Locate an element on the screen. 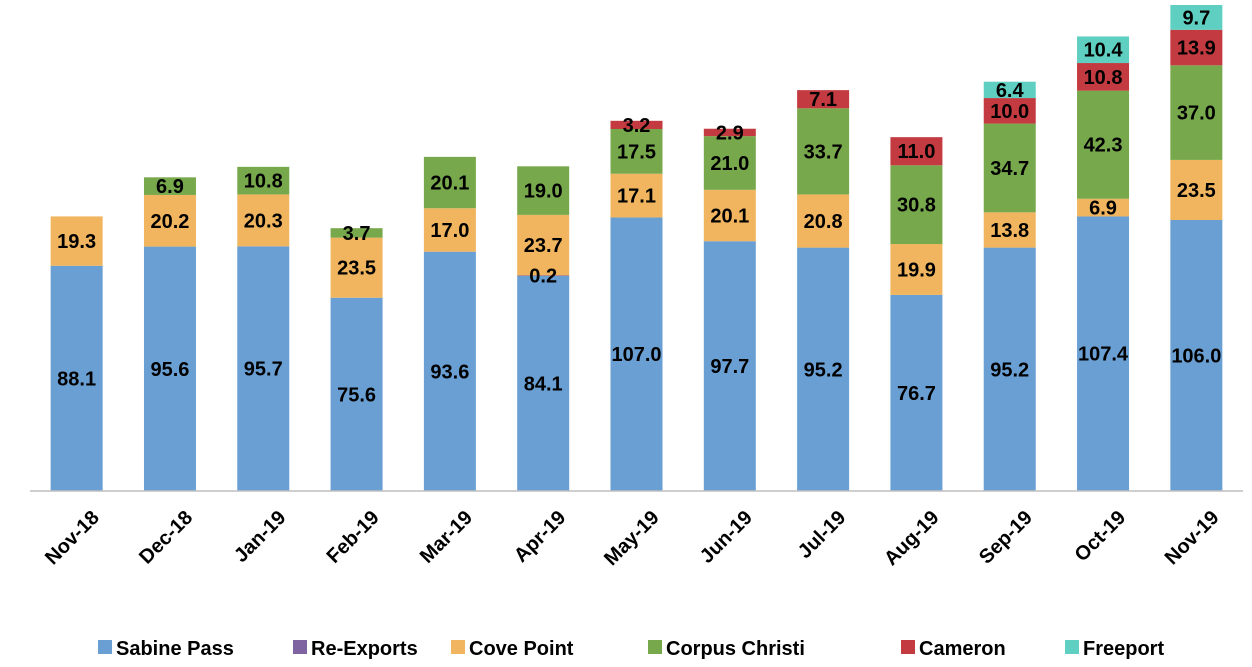  legend-label: Re-Exports is located at coordinates (364, 649).